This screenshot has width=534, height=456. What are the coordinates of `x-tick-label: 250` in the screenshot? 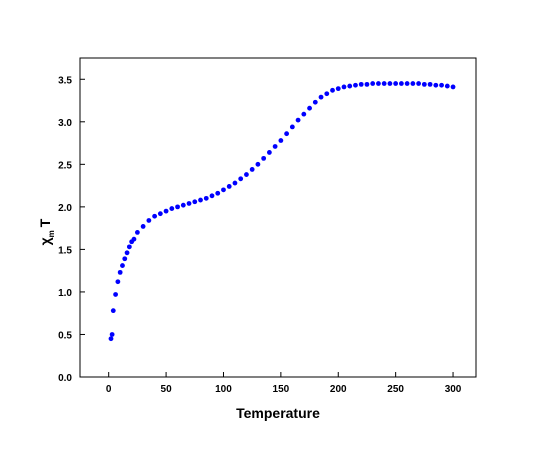 It's located at (395, 389).